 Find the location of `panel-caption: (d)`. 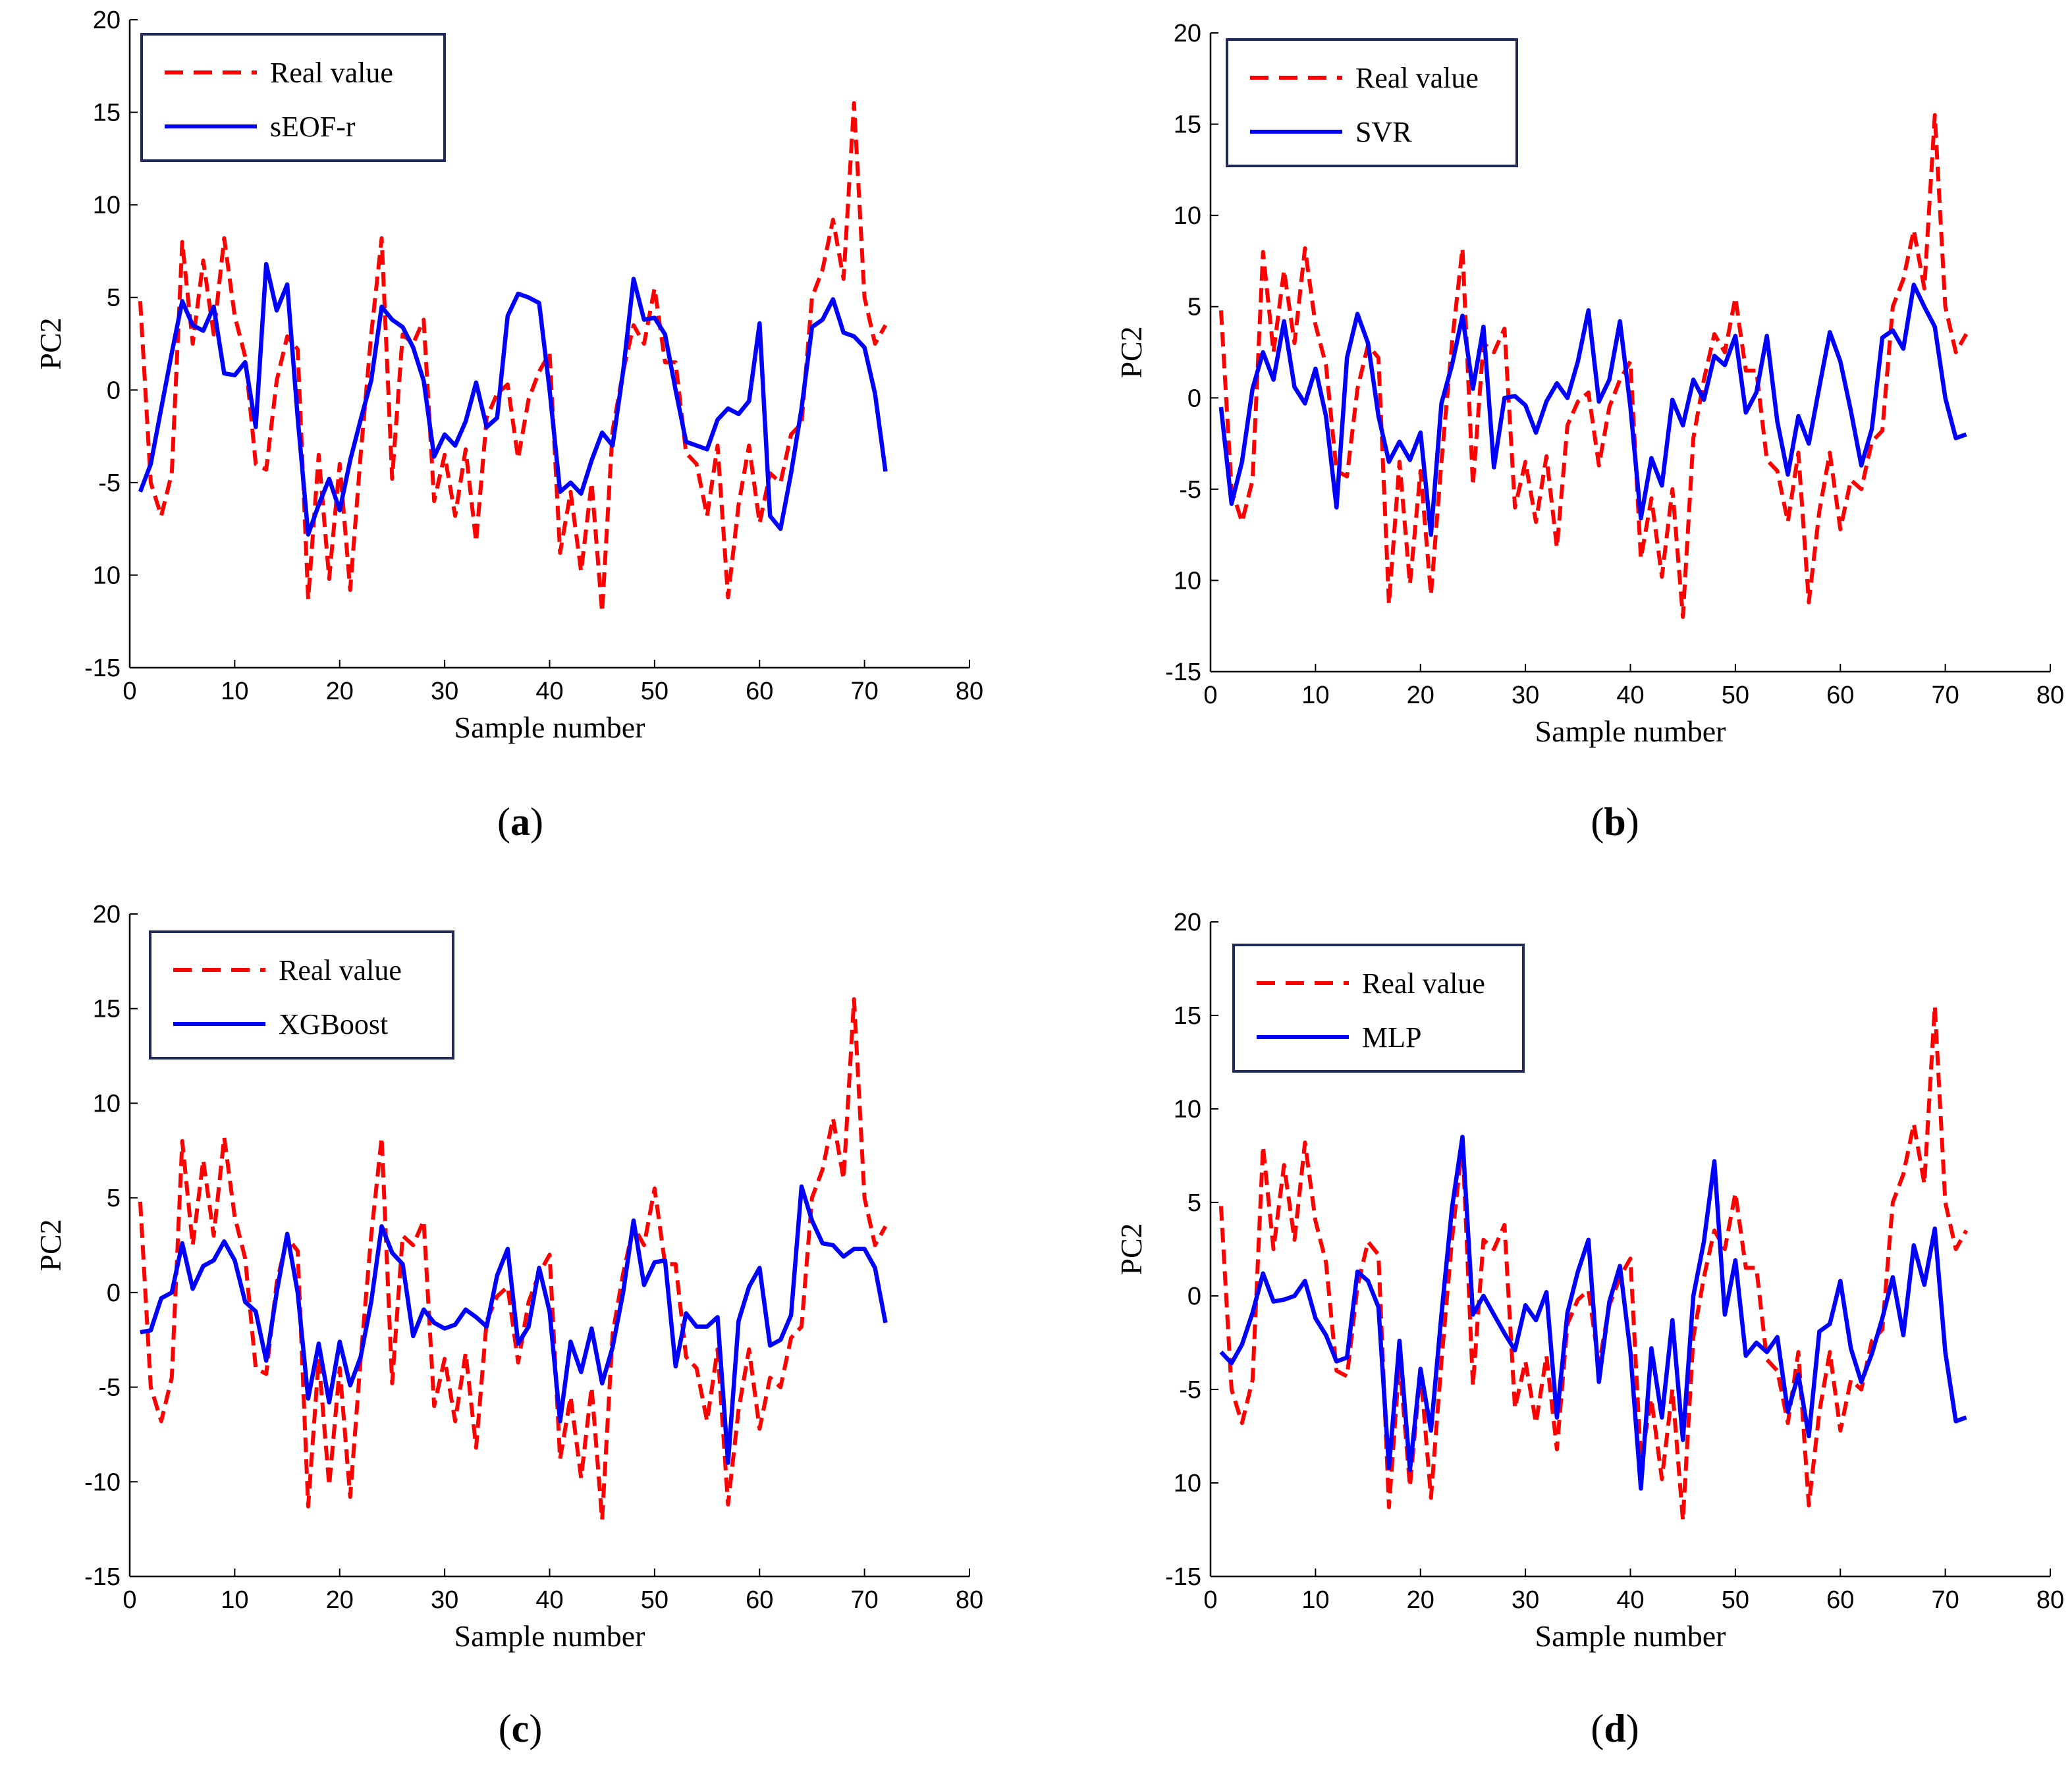

panel-caption: (d) is located at coordinates (1615, 1729).